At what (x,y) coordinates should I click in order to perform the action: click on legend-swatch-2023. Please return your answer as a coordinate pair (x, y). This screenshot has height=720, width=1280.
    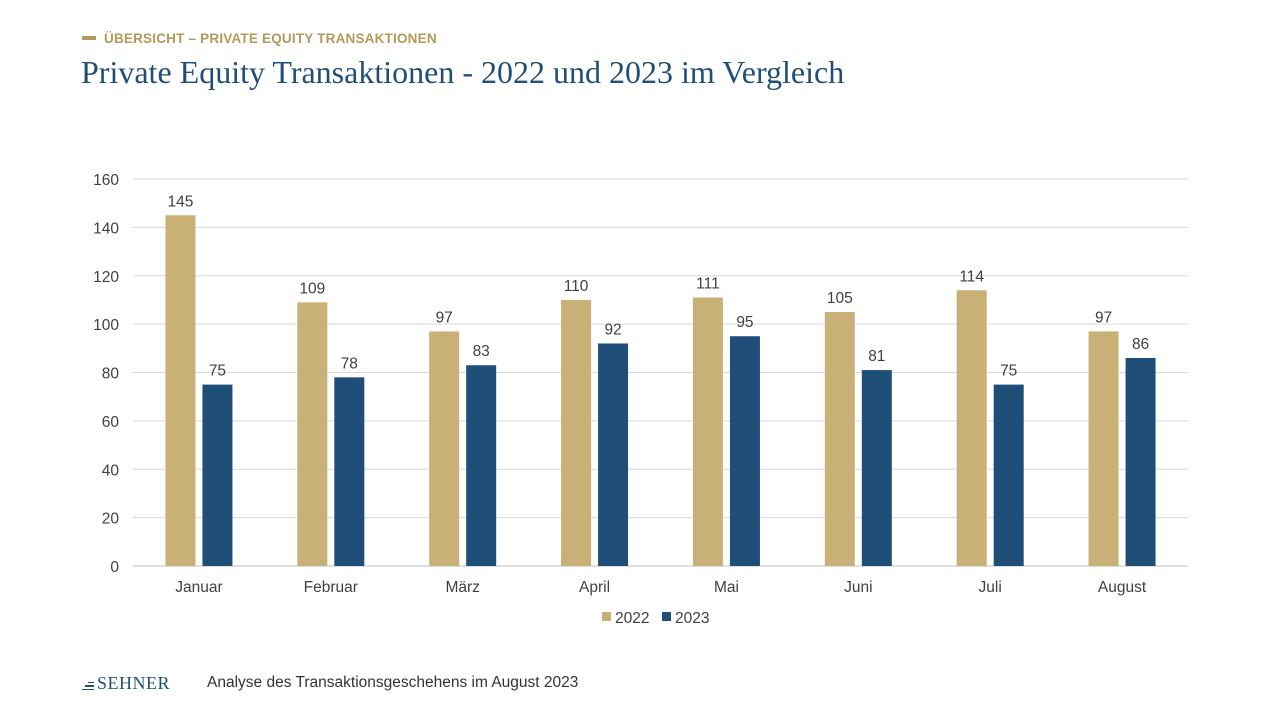
    Looking at the image, I should click on (666, 616).